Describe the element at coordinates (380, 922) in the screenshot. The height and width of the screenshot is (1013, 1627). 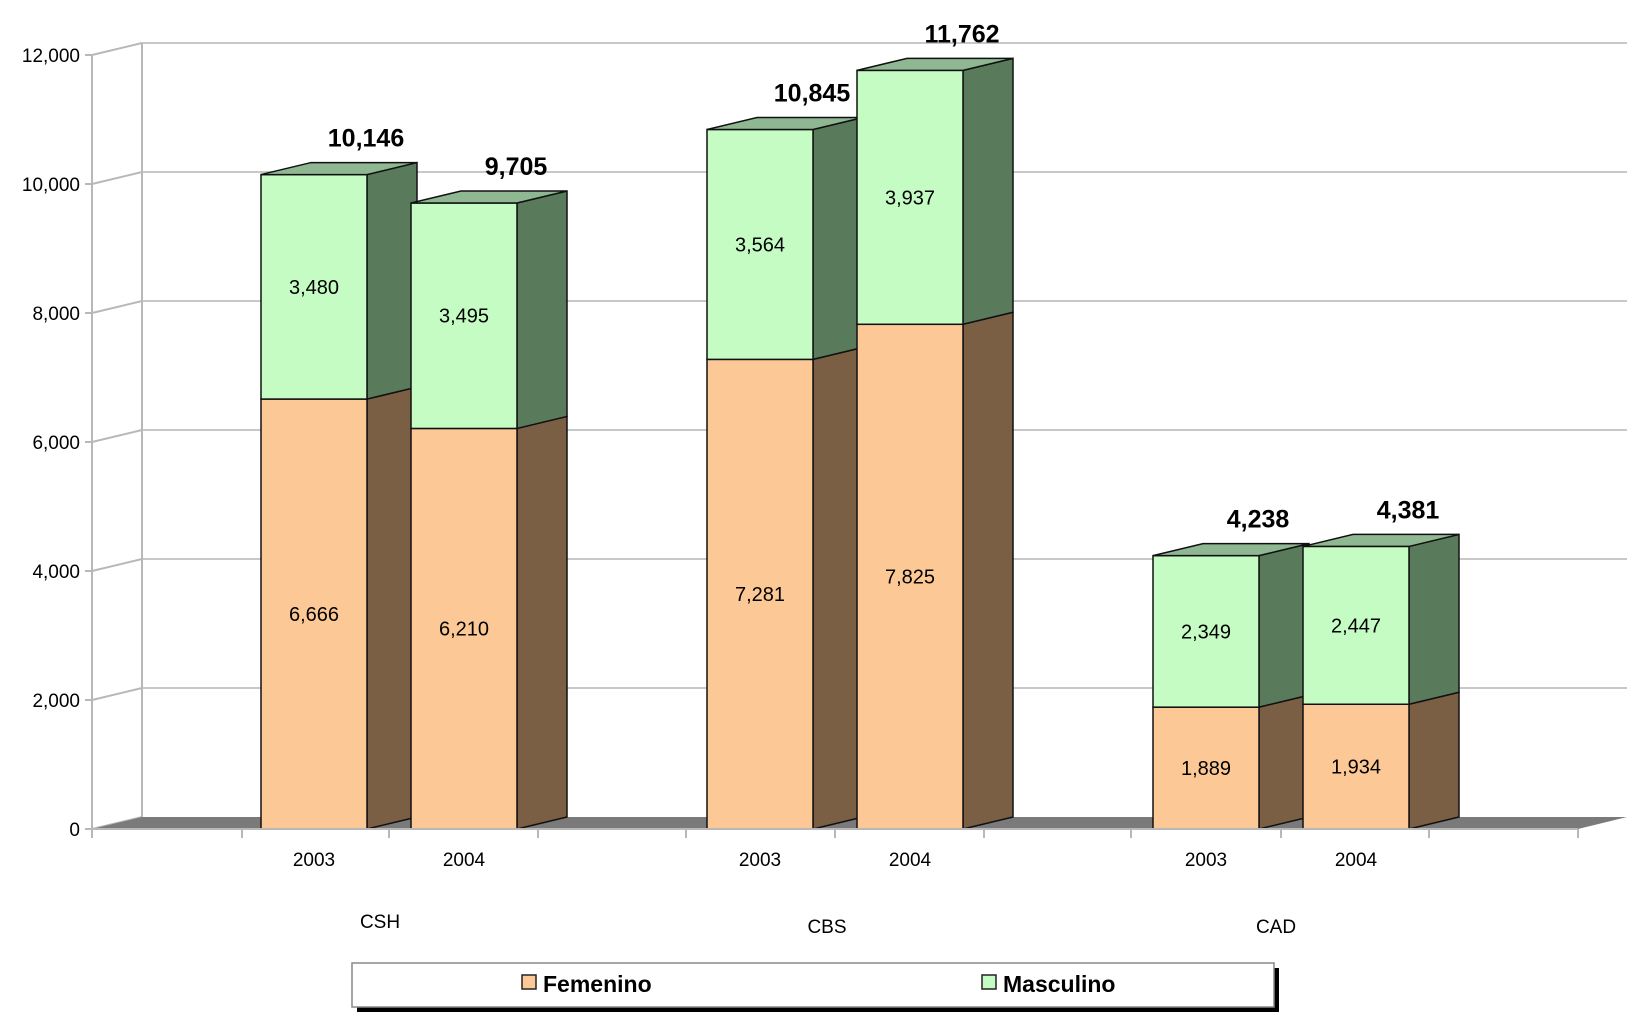
I see `group-label: CSH` at that location.